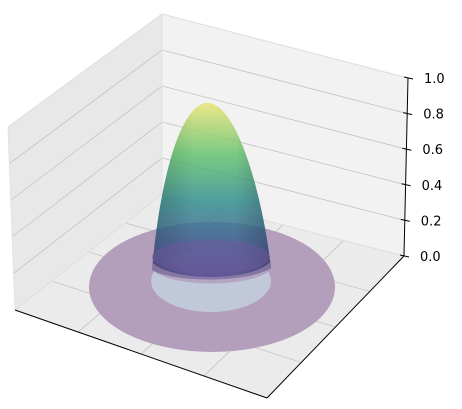 The height and width of the screenshot is (409, 462). What do you see at coordinates (406, 167) in the screenshot?
I see `z-axis-line` at bounding box center [406, 167].